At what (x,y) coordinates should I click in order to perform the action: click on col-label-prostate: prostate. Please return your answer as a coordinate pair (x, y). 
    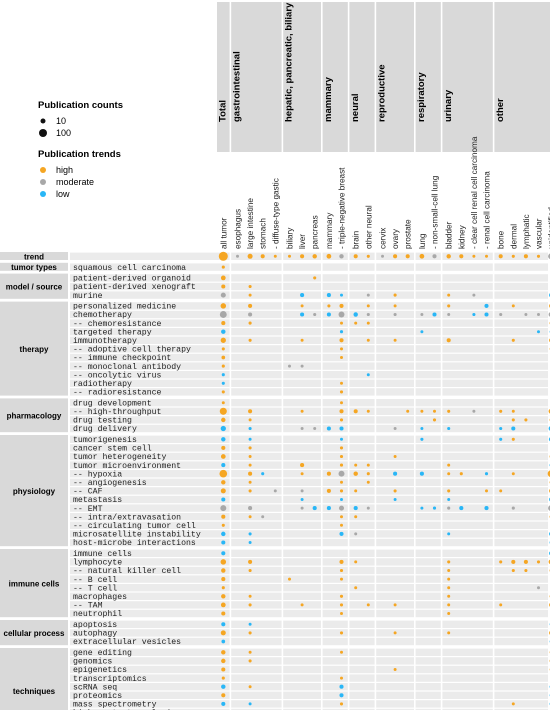
    Looking at the image, I should click on (408, 234).